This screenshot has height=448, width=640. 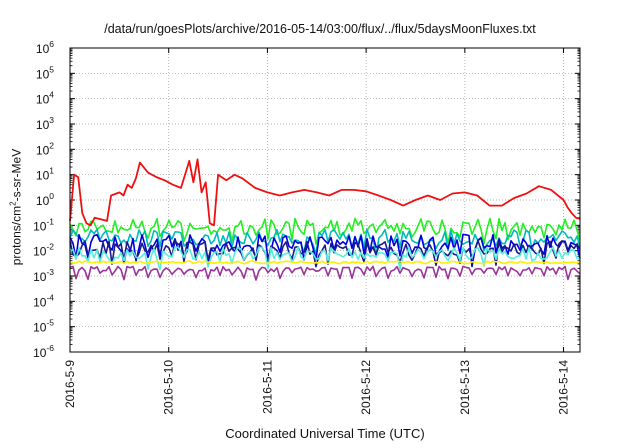 I want to click on y-tick-label: 10⁻⁶, so click(x=43, y=351).